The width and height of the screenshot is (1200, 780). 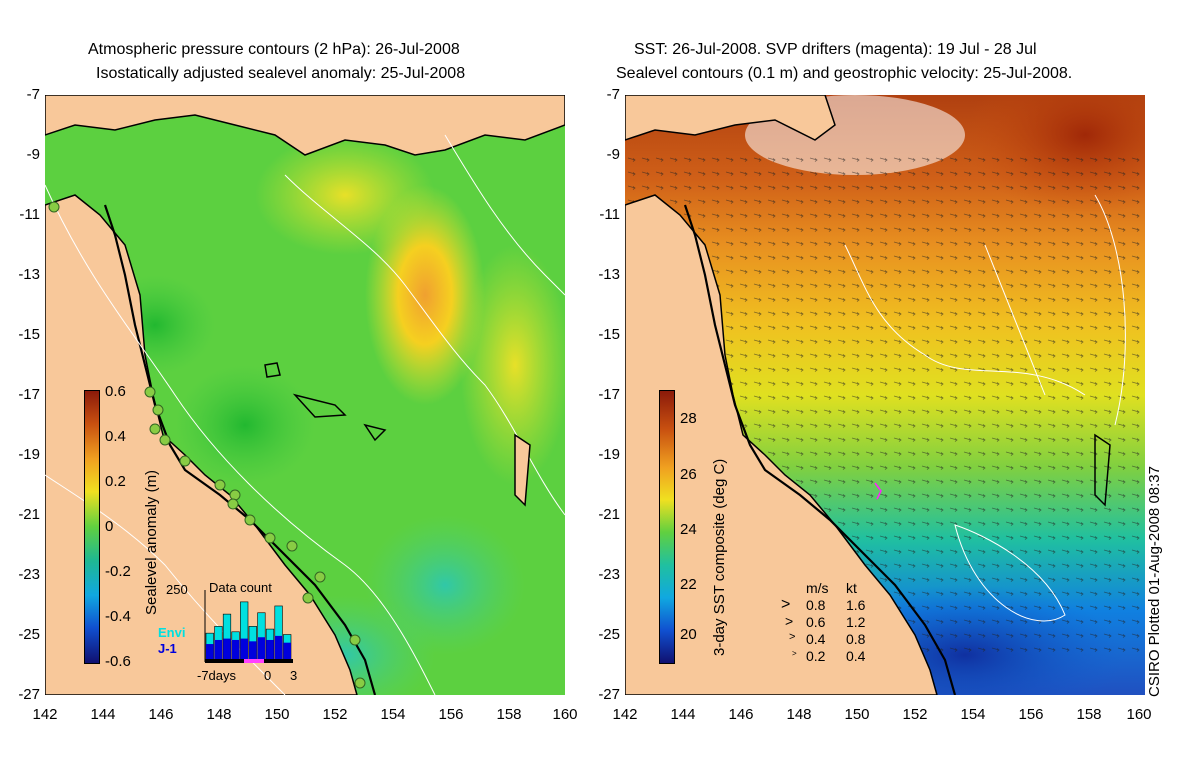 What do you see at coordinates (45, 714) in the screenshot?
I see `left-x-tick: 142` at bounding box center [45, 714].